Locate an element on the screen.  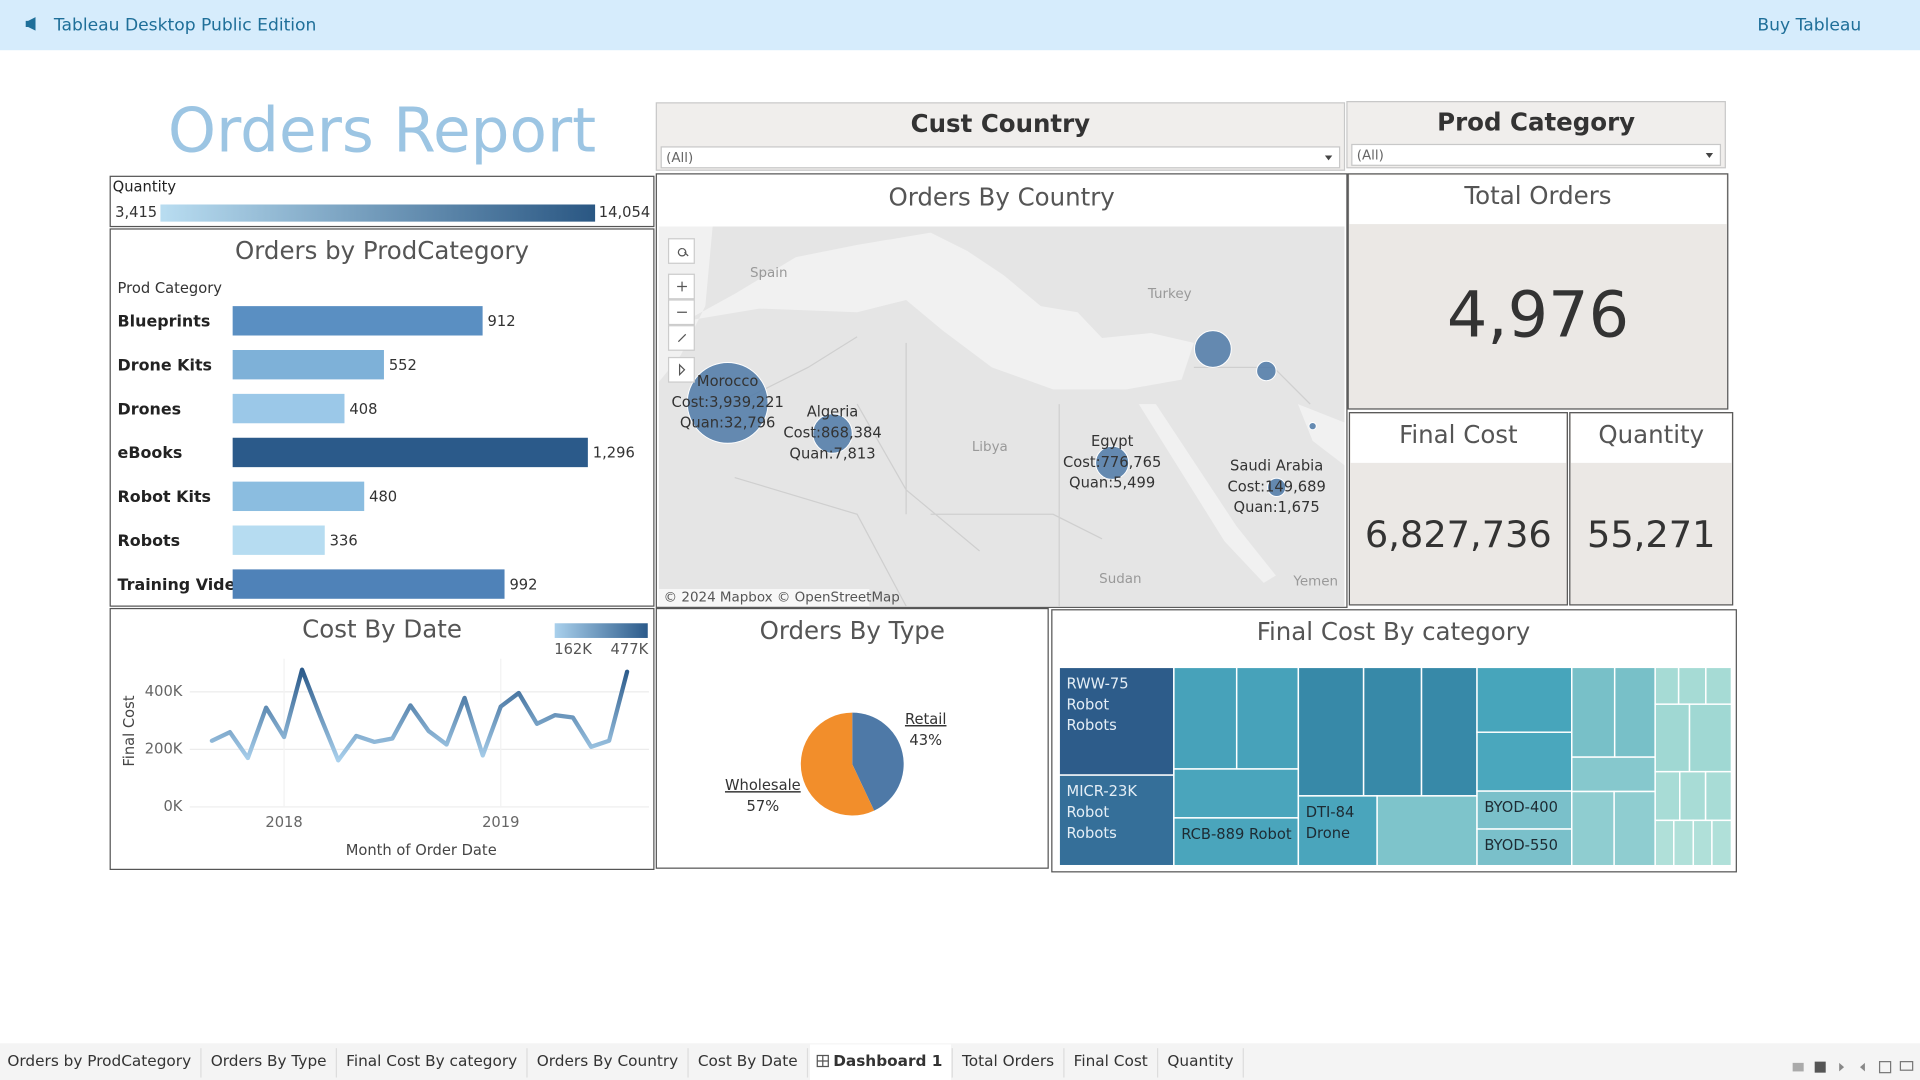
category-label: Blueprints is located at coordinates (164, 321).